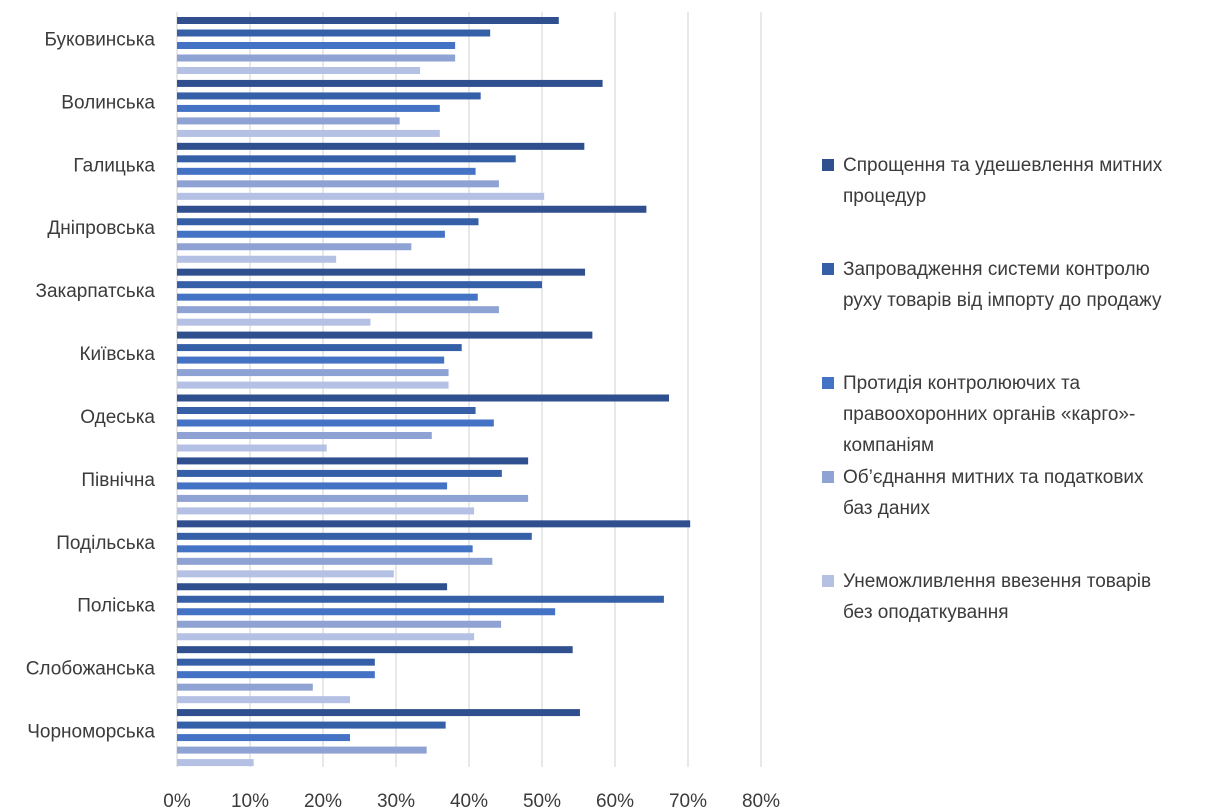 Image resolution: width=1226 pixels, height=808 pixels. I want to click on category-label: Волинська, so click(108, 102).